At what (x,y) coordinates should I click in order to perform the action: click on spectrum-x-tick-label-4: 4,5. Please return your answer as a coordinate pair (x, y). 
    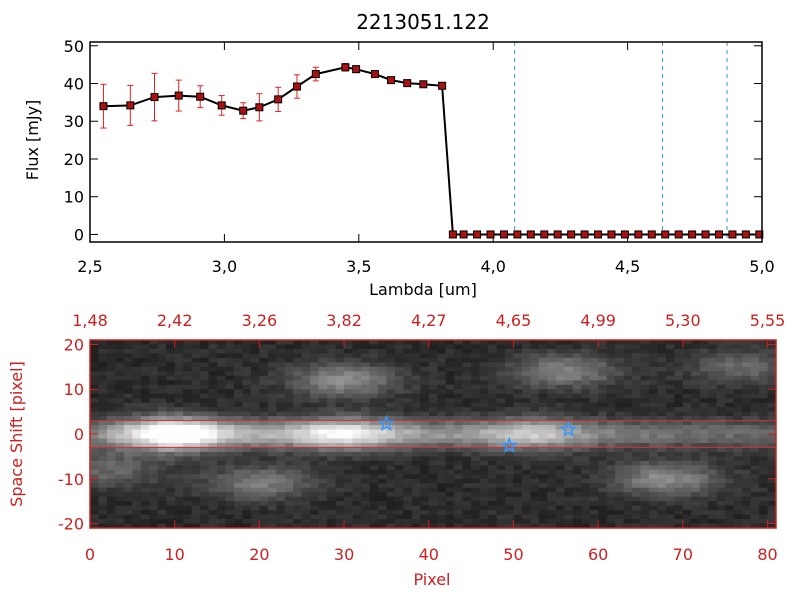
    Looking at the image, I should click on (627, 266).